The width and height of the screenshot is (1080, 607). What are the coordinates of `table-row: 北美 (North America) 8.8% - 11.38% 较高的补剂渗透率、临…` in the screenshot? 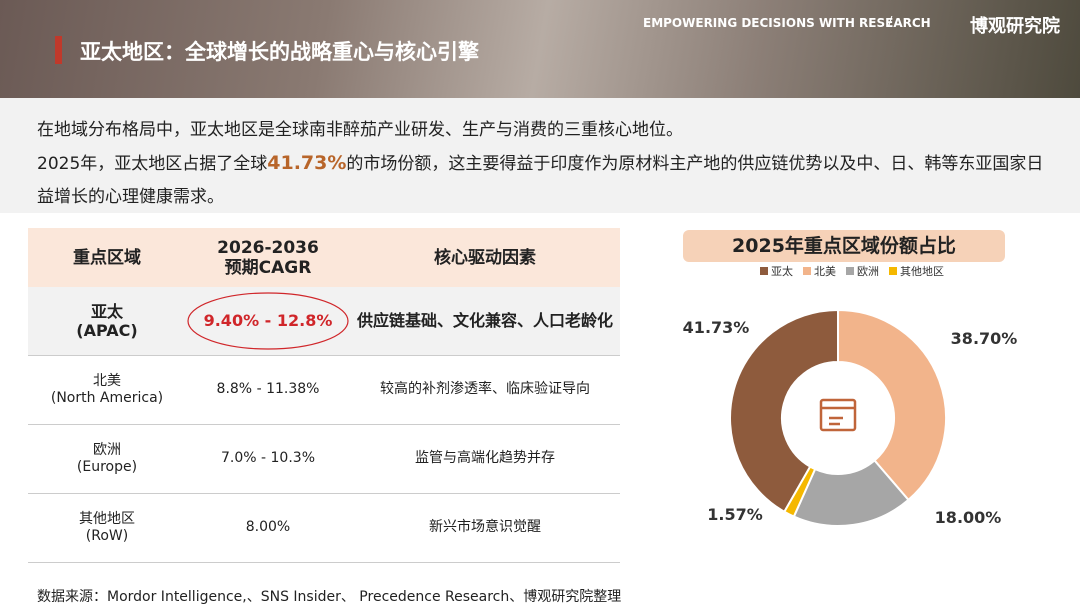 It's located at (324, 390).